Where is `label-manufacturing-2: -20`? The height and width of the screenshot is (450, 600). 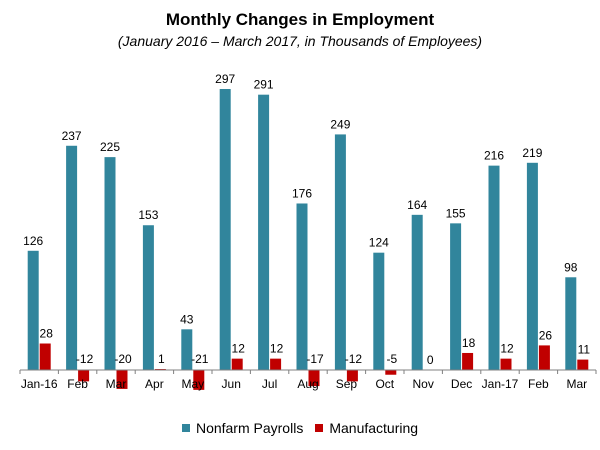 label-manufacturing-2: -20 is located at coordinates (123, 359).